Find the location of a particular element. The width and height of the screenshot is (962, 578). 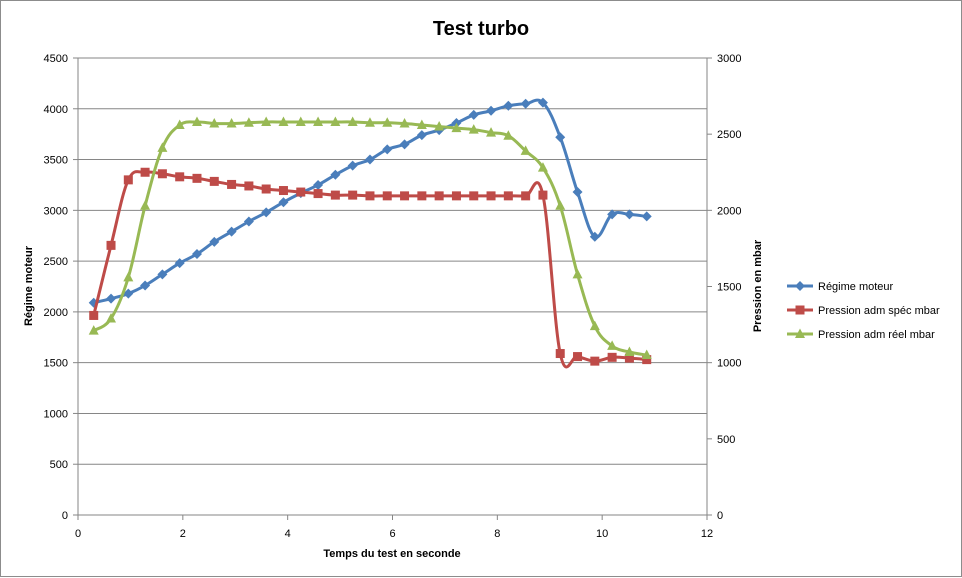

y2-tick-label: 0 is located at coordinates (720, 516).